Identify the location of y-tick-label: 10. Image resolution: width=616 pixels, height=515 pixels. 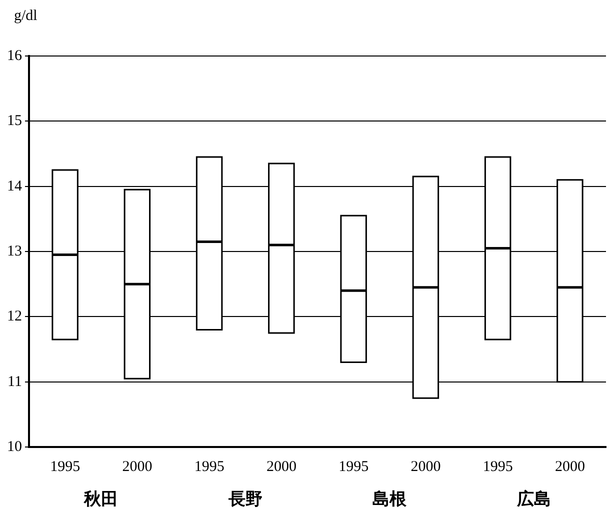
(14, 446).